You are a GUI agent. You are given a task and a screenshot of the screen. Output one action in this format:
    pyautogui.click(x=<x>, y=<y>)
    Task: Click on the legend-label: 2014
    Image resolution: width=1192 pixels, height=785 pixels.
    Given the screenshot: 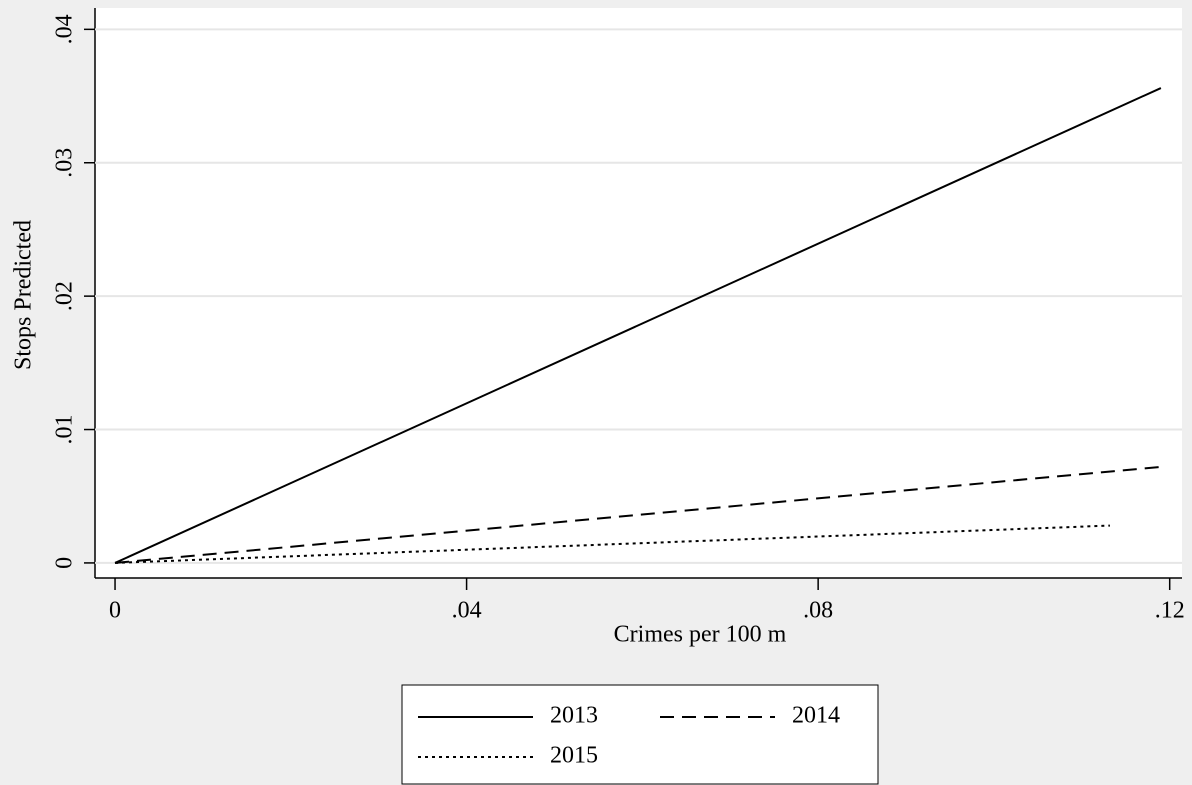 What is the action you would take?
    pyautogui.click(x=816, y=716)
    